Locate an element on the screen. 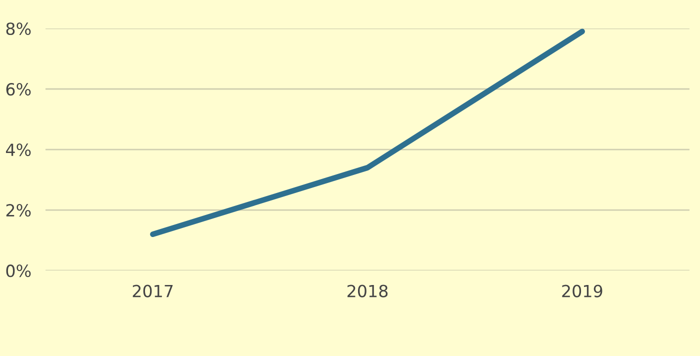  y-tick-label: 4% is located at coordinates (18, 149).